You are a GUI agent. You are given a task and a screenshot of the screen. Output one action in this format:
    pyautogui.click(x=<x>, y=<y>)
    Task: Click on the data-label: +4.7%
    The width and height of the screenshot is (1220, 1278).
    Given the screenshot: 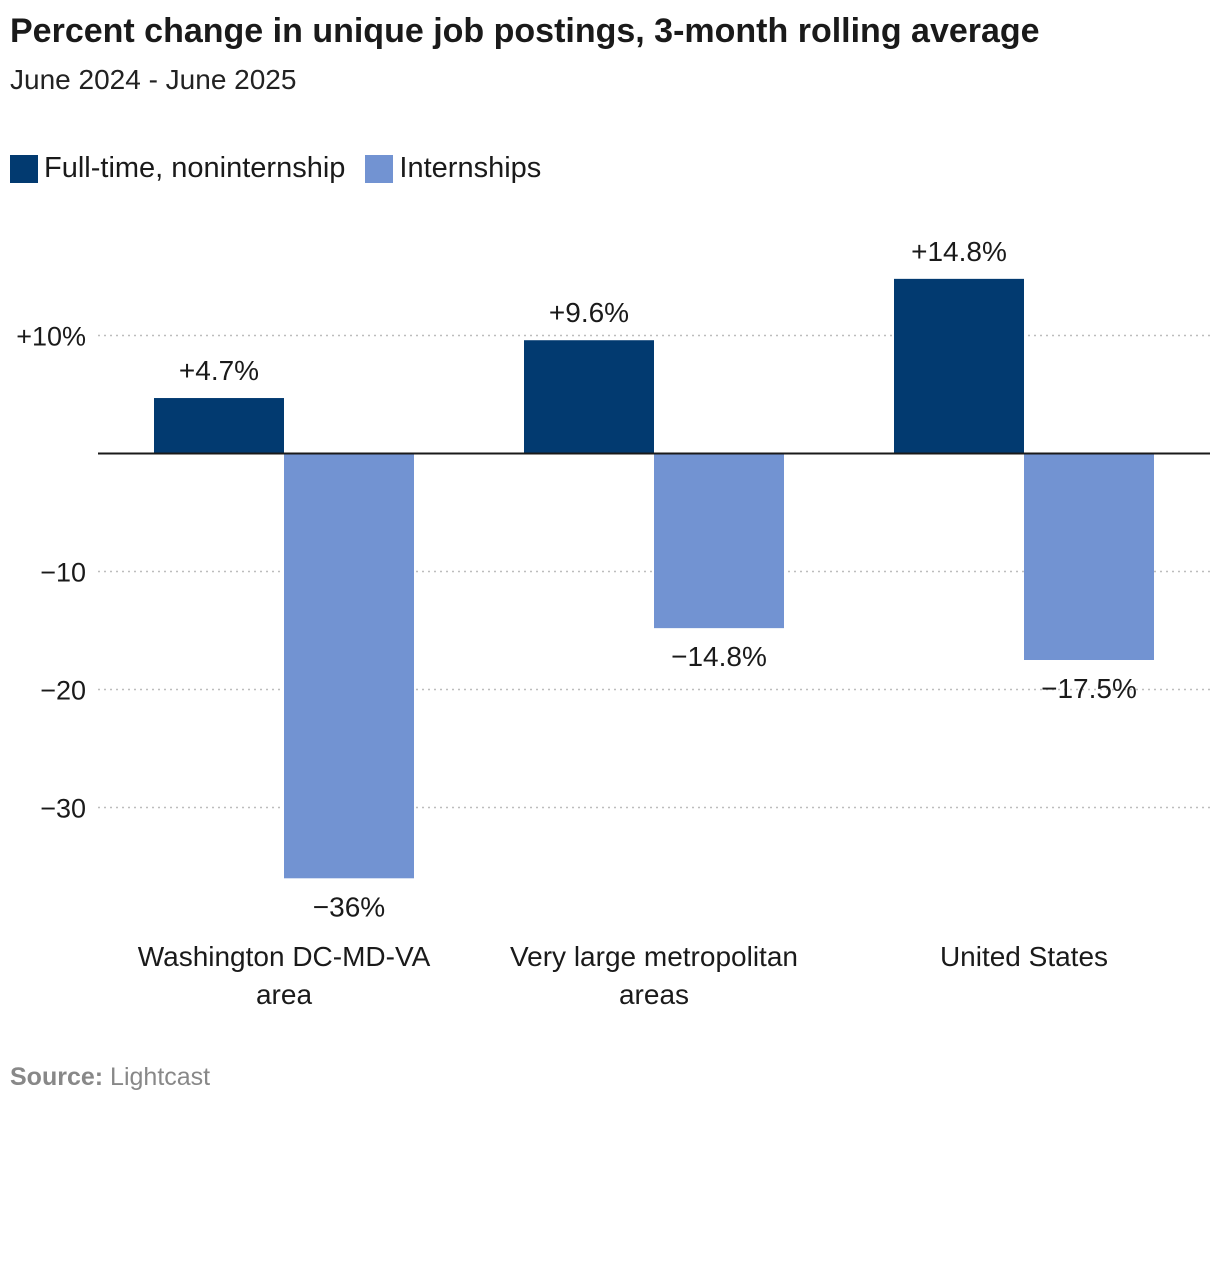 What is the action you would take?
    pyautogui.click(x=219, y=370)
    